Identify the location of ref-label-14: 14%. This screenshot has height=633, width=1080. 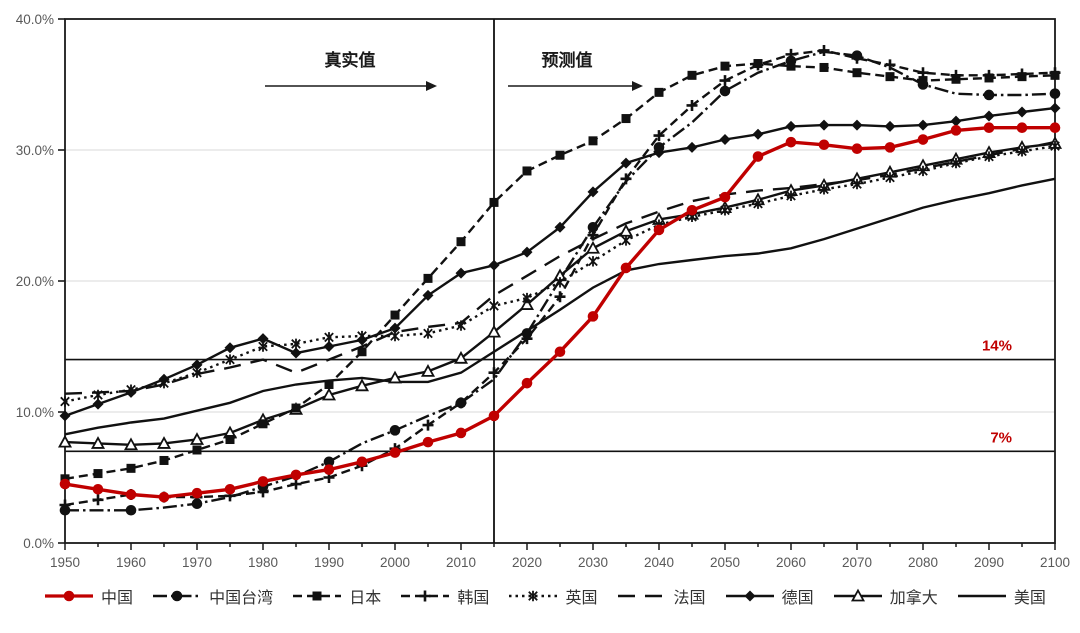
(997, 346).